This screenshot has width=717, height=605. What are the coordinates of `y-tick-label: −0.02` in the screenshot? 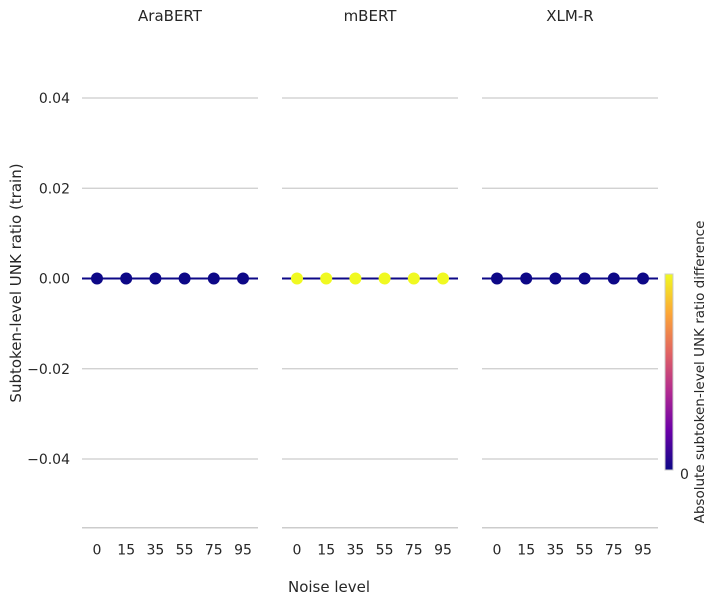 It's located at (48, 370).